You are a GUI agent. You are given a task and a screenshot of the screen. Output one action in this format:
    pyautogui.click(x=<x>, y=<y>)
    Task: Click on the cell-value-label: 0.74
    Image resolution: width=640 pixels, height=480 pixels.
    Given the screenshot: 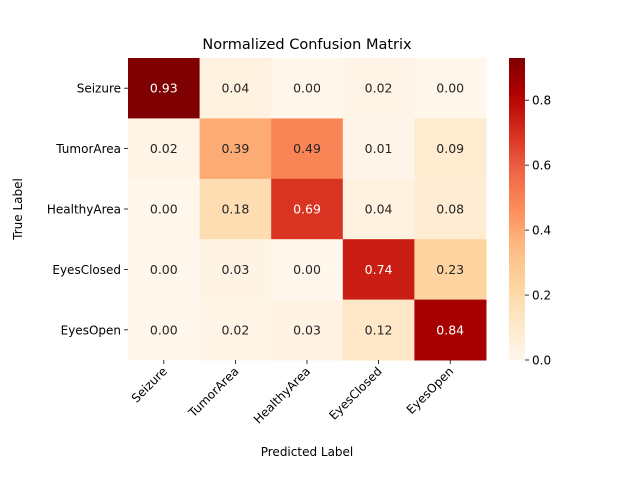 What is the action you would take?
    pyautogui.click(x=379, y=269)
    